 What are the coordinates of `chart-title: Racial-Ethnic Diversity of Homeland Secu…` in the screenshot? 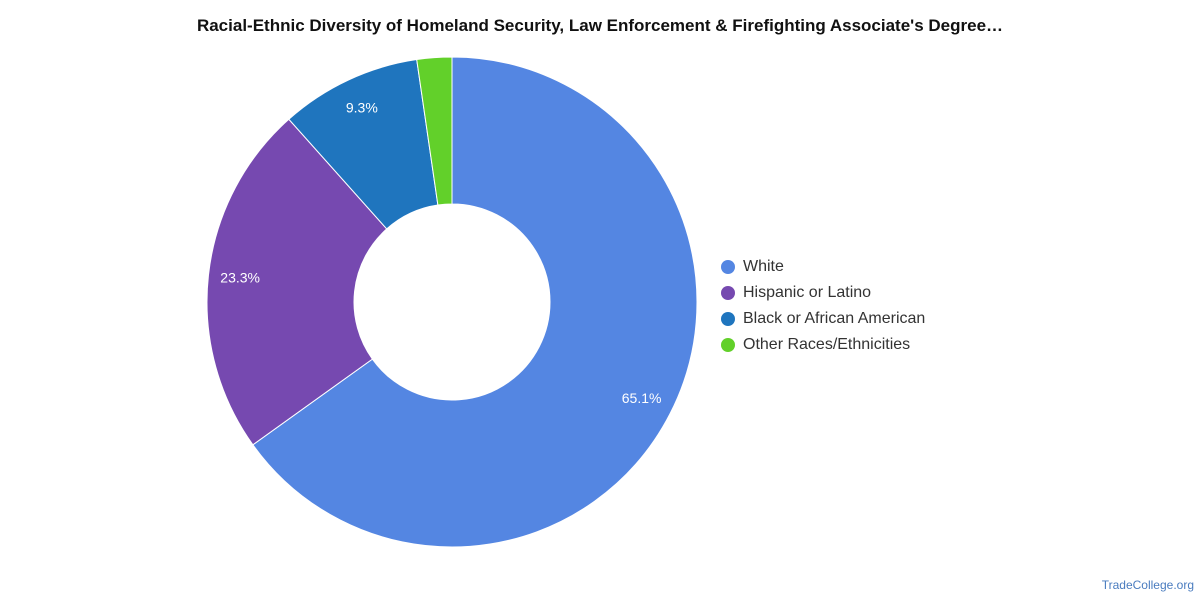 It's located at (600, 25).